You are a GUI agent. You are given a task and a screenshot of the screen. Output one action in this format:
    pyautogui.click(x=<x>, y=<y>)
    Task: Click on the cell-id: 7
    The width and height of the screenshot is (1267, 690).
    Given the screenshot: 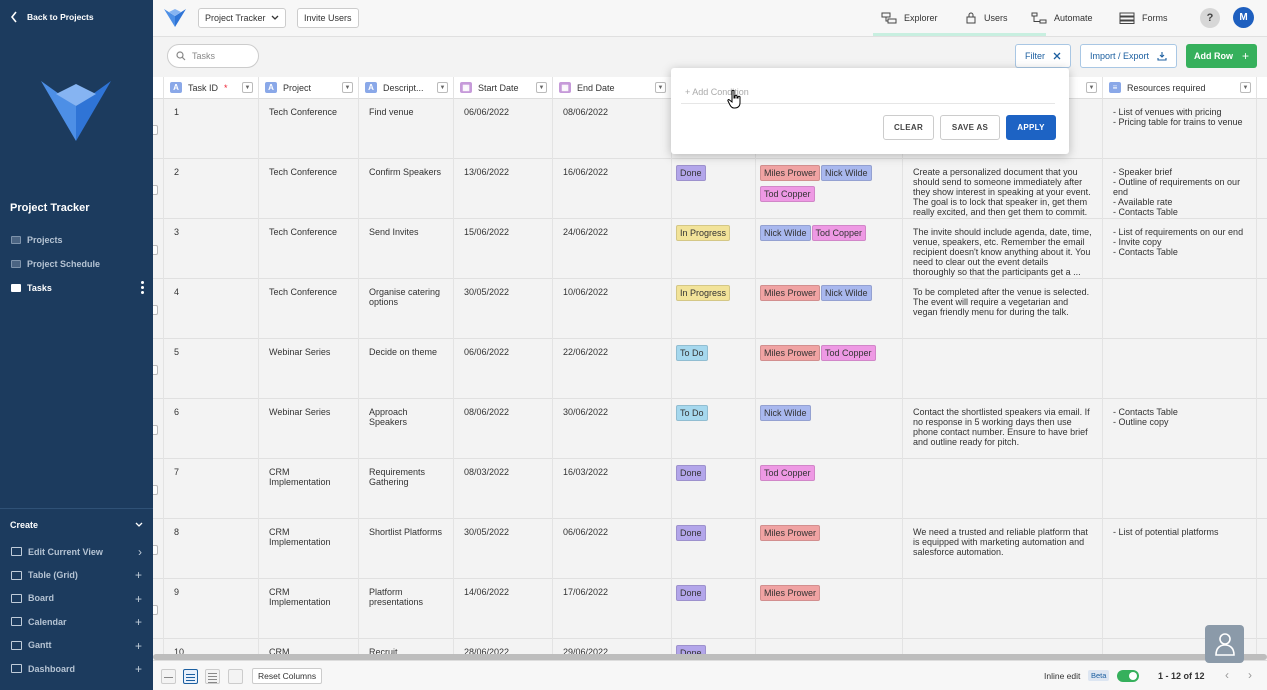 What is the action you would take?
    pyautogui.click(x=211, y=489)
    